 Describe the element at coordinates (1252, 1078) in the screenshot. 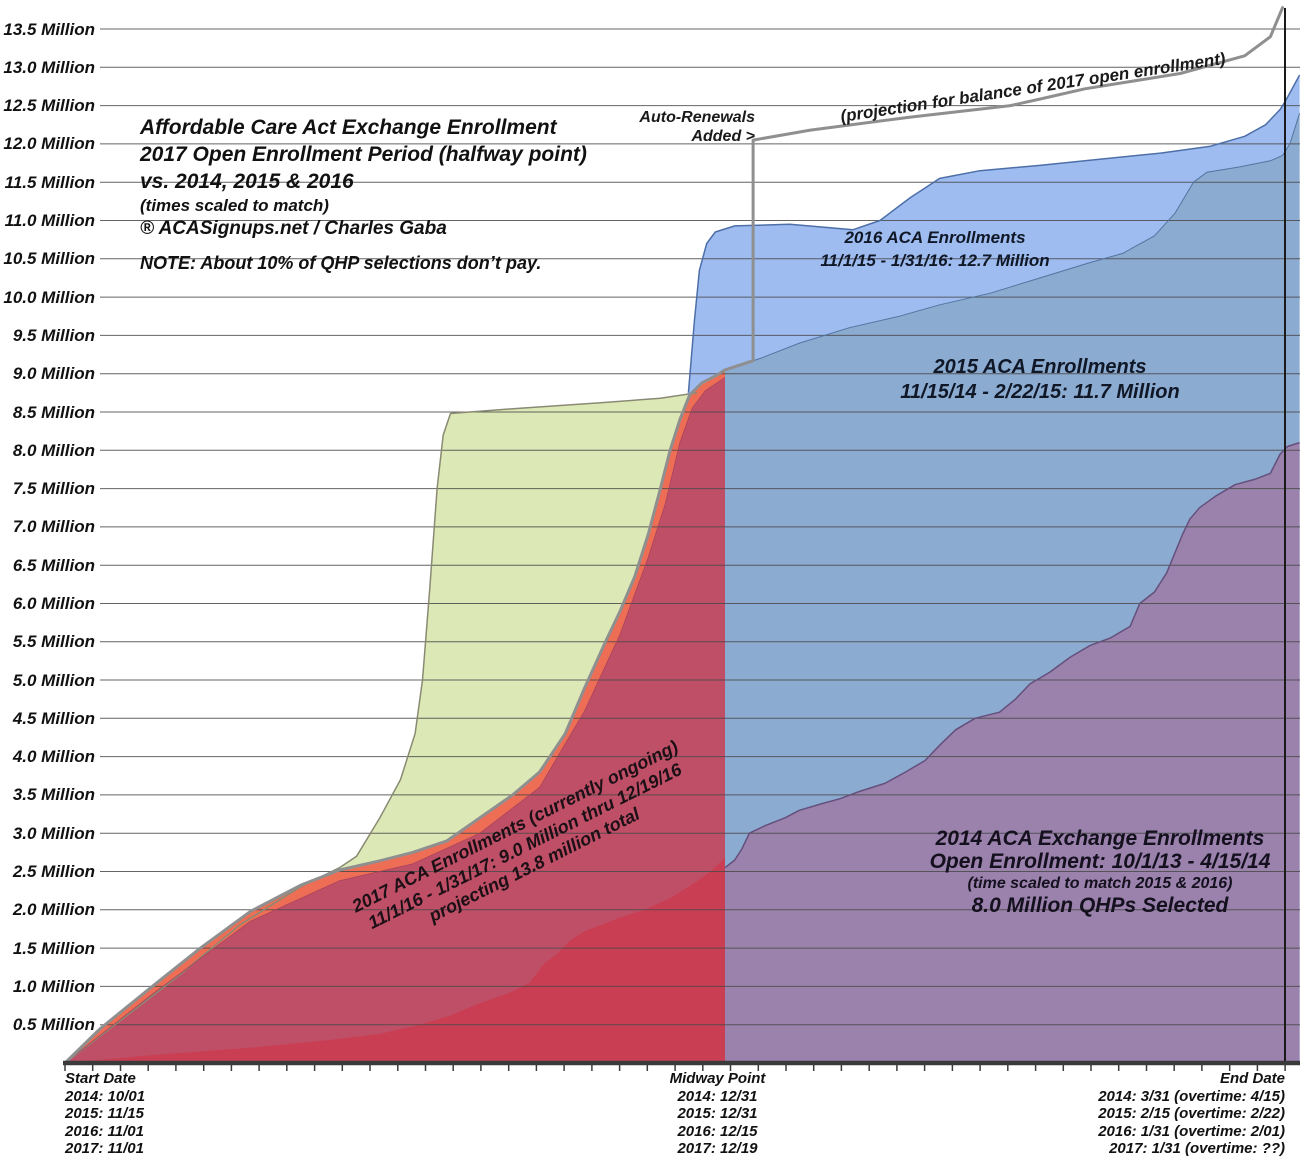

I see `x-axis-end-title: End Date` at that location.